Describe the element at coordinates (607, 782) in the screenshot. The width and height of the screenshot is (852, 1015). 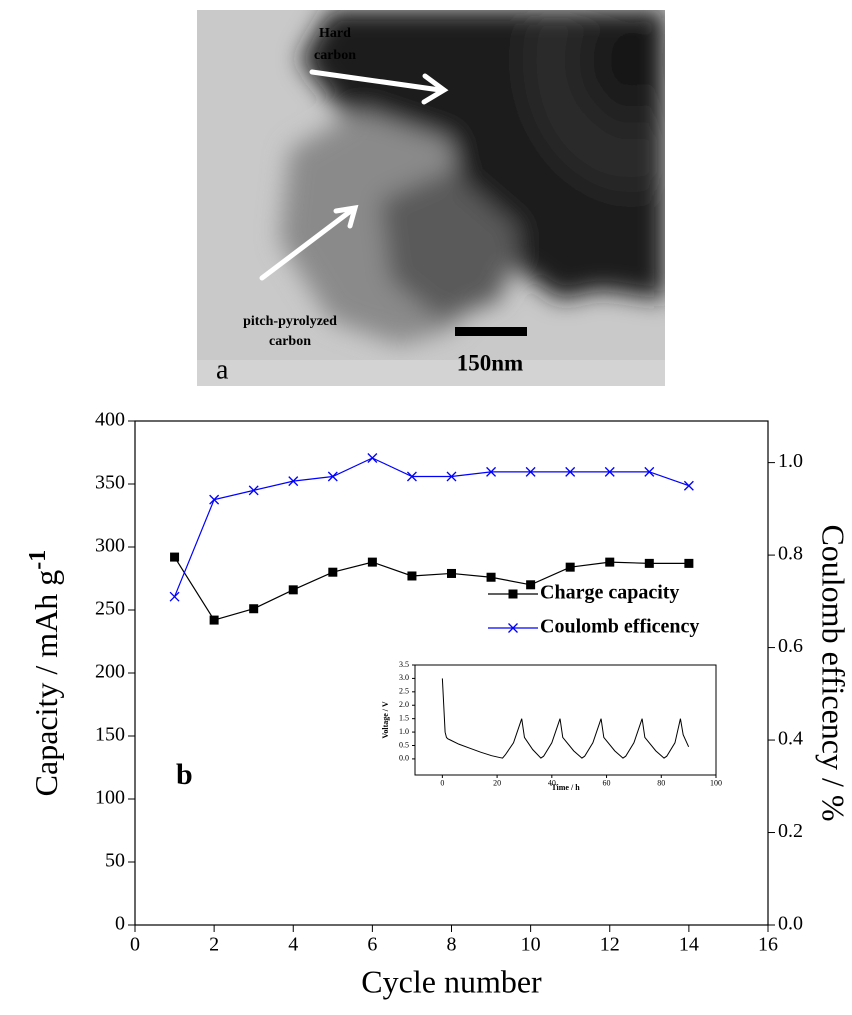
I see `x-tick-label: 60` at that location.